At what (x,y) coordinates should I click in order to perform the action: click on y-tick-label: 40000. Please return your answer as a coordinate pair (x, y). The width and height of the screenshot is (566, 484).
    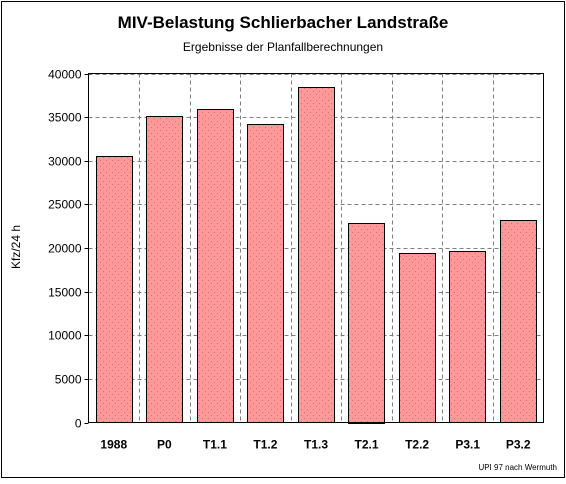
    Looking at the image, I should click on (65, 75).